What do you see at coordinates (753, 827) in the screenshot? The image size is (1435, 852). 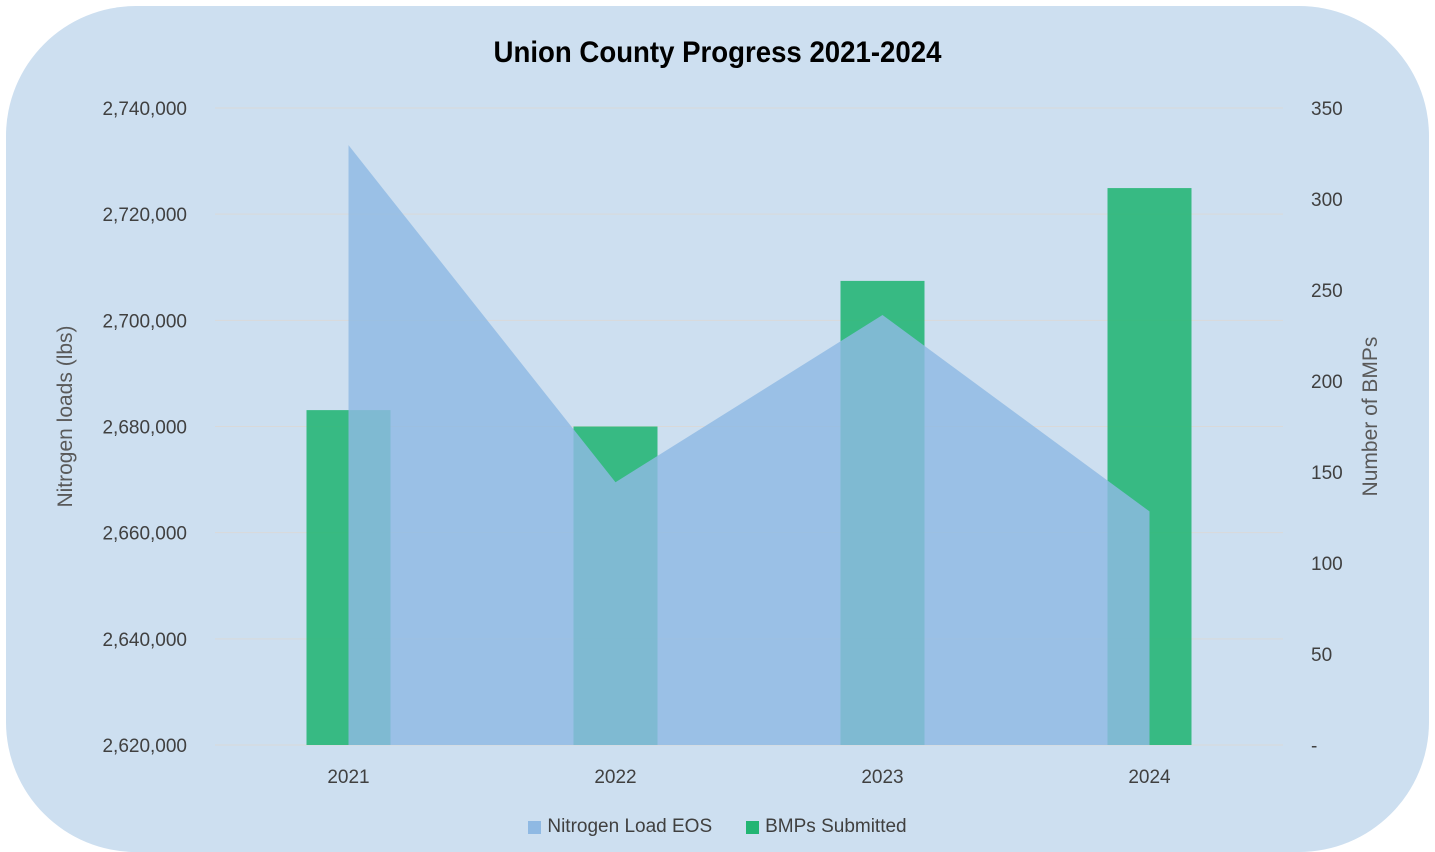 I see `legend-swatch-bmps` at bounding box center [753, 827].